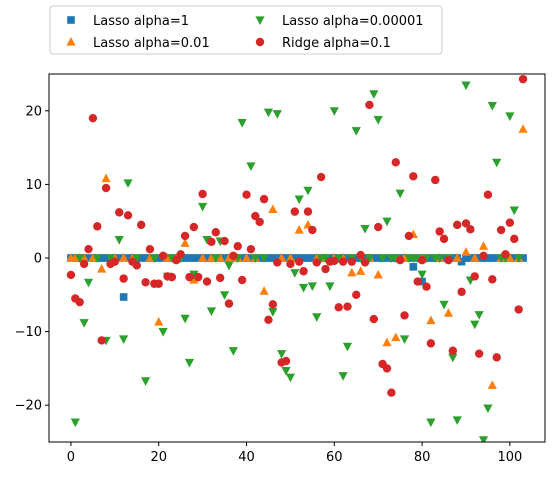  Describe the element at coordinates (32, 259) in the screenshot. I see `y-axis: −20 −10 0 10 20` at that location.